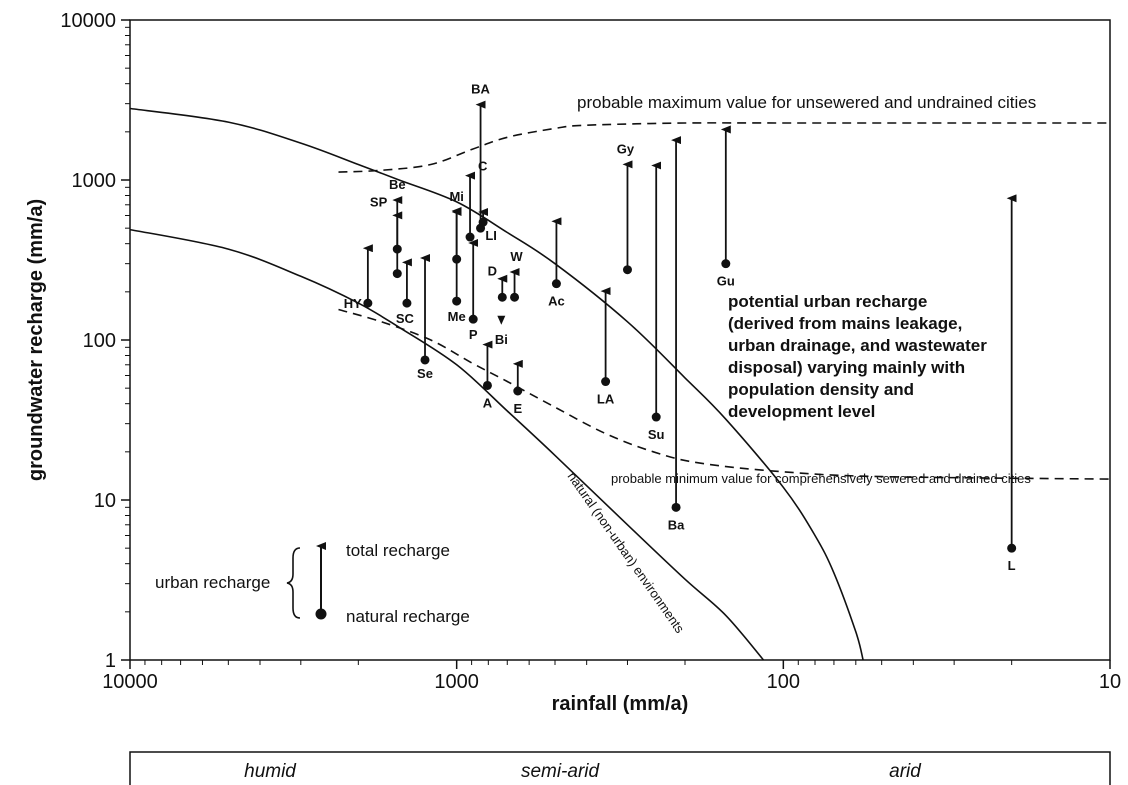 The height and width of the screenshot is (785, 1128). What do you see at coordinates (626, 148) in the screenshot?
I see `point-label-Gy: Gy` at bounding box center [626, 148].